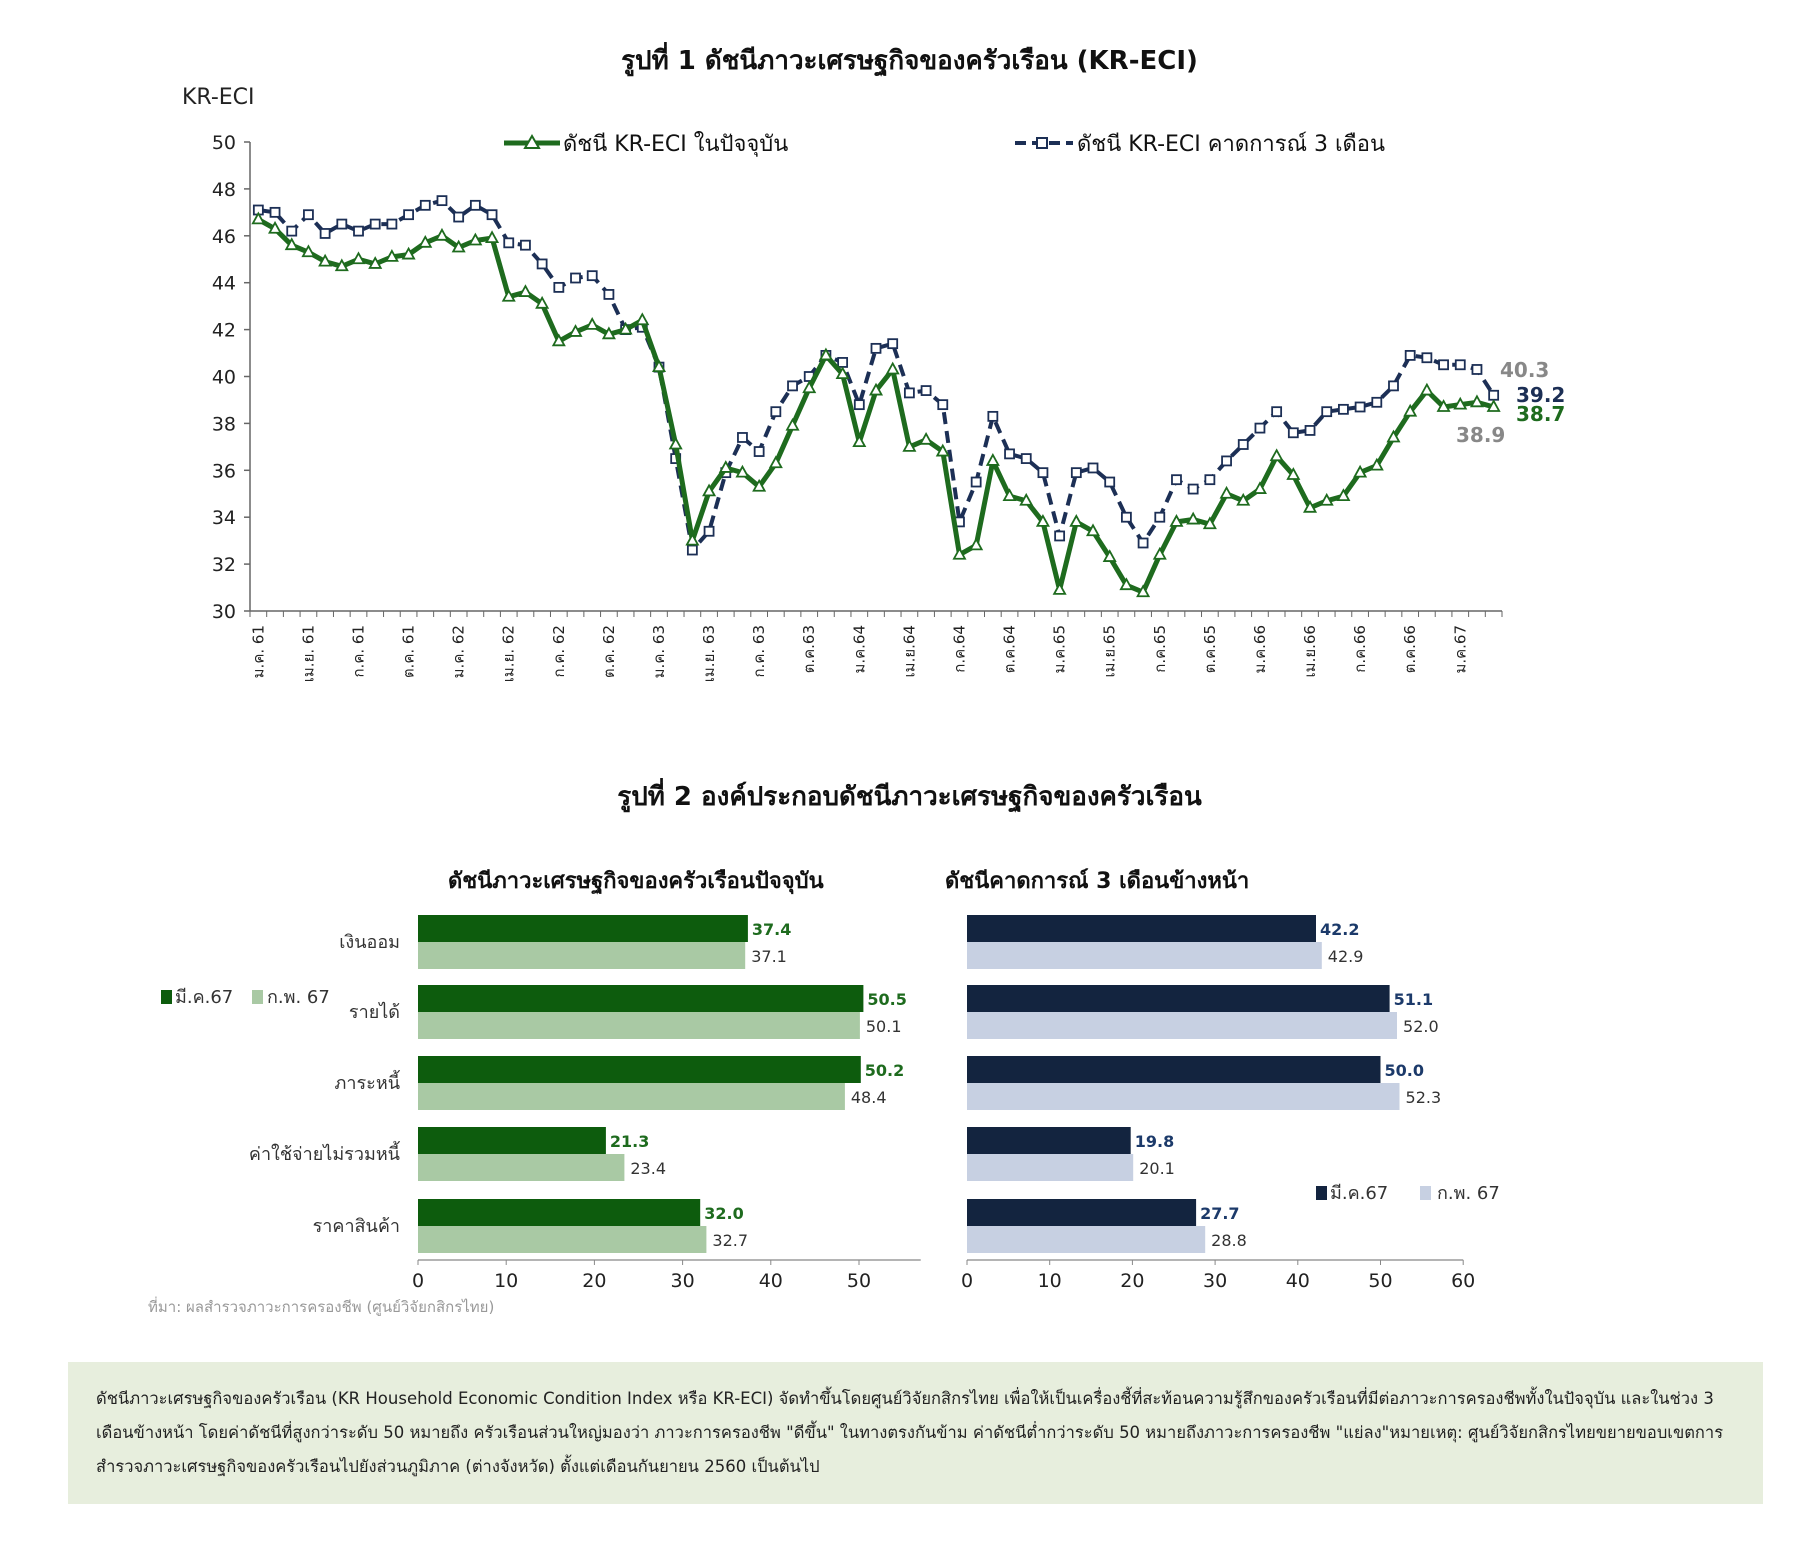 The height and width of the screenshot is (1566, 1819). What do you see at coordinates (1404, 1070) in the screenshot?
I see `expected-value-label-mar67: 50.0` at bounding box center [1404, 1070].